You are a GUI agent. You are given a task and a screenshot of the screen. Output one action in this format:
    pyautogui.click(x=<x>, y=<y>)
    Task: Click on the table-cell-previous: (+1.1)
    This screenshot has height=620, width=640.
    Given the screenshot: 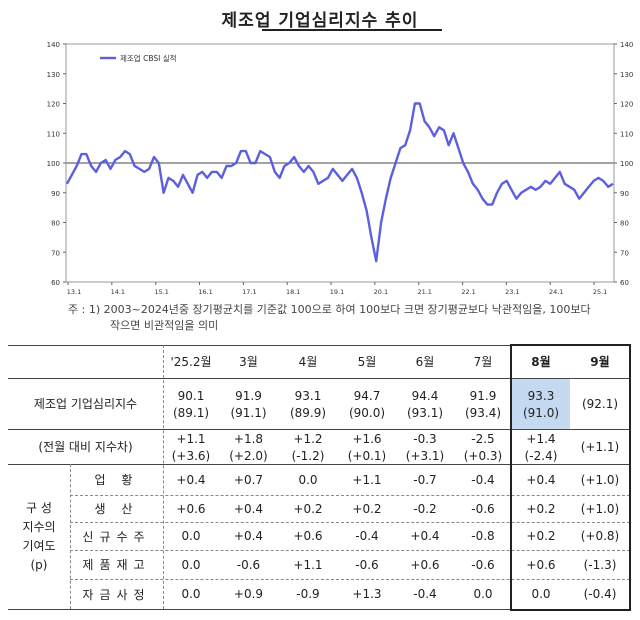 What is the action you would take?
    pyautogui.click(x=600, y=447)
    